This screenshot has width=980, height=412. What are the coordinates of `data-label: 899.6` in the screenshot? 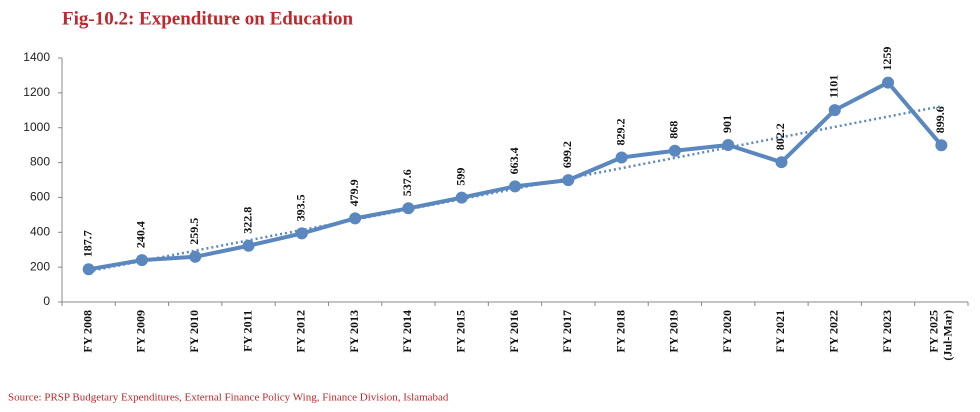 It's located at (940, 119).